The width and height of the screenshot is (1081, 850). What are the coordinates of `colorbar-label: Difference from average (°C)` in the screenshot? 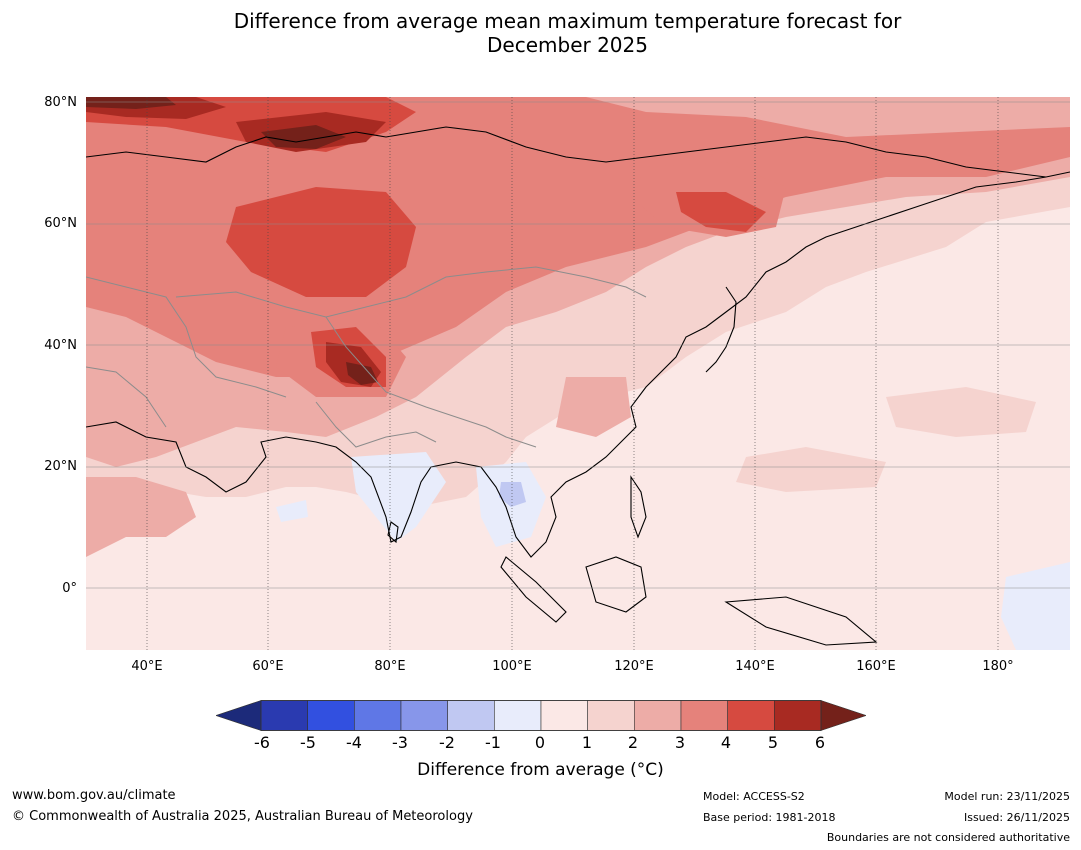 It's located at (540, 770).